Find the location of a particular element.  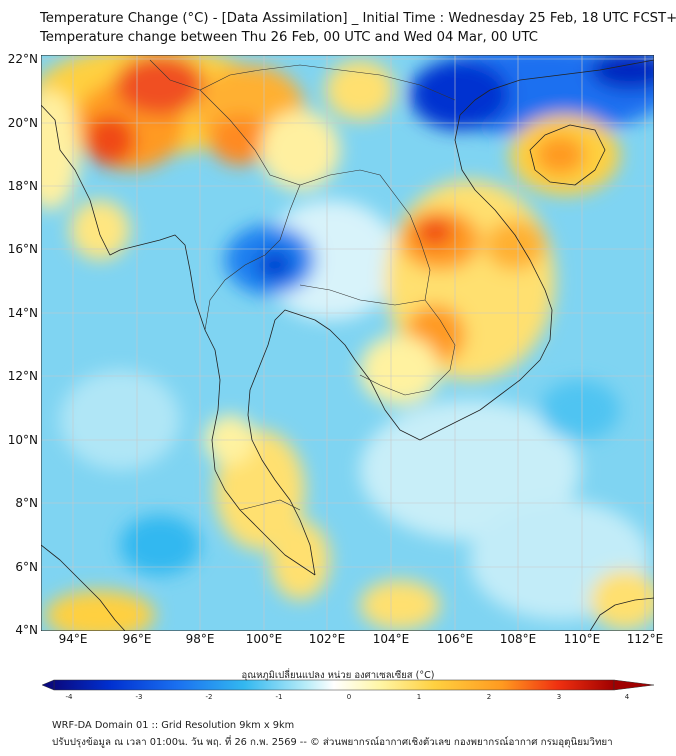

lat-label: 8°N is located at coordinates (26, 503).